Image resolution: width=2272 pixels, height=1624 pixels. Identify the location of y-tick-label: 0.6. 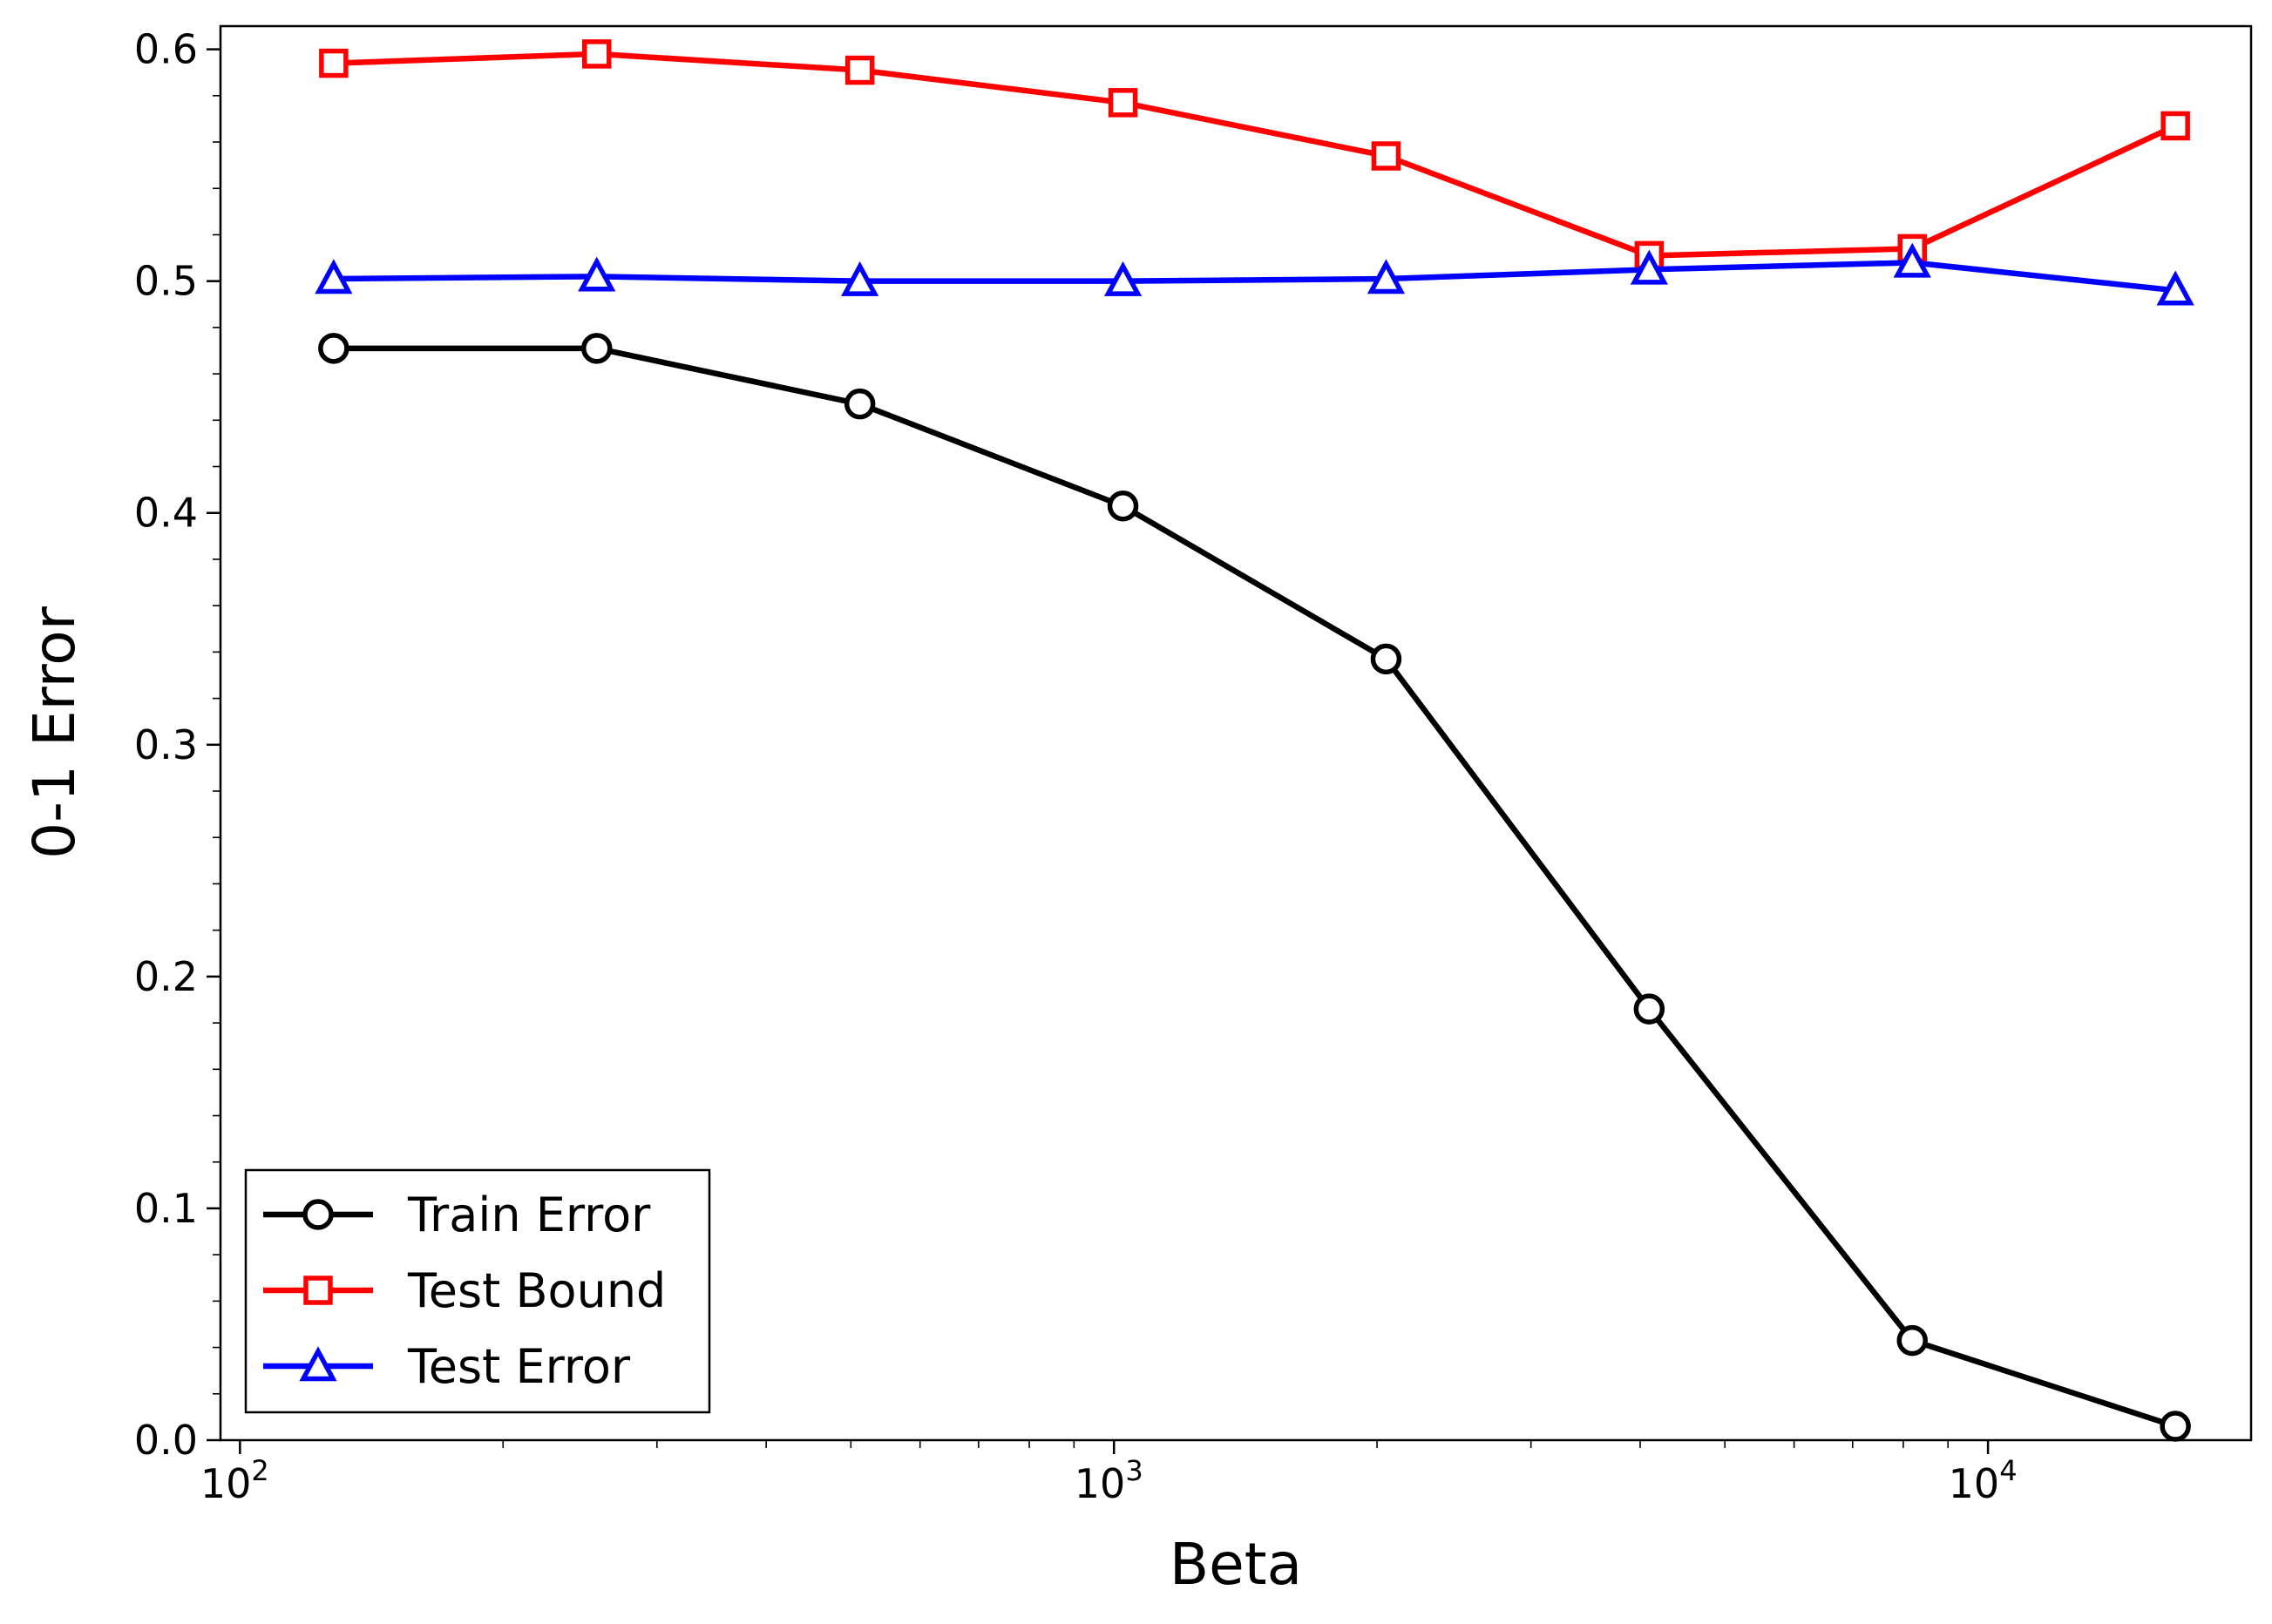
(166, 49).